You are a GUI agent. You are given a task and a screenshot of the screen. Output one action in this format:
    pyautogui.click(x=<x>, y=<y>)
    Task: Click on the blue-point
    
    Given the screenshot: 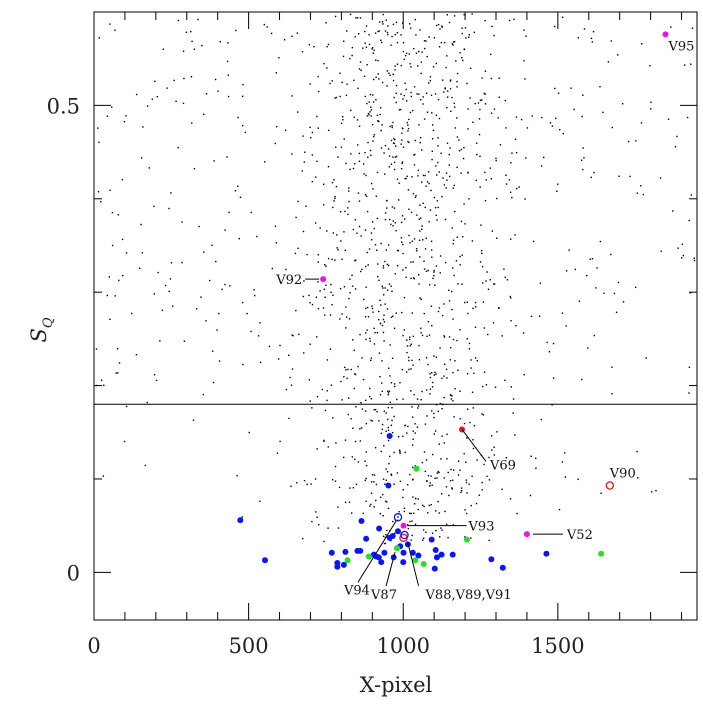 What is the action you would take?
    pyautogui.click(x=381, y=562)
    